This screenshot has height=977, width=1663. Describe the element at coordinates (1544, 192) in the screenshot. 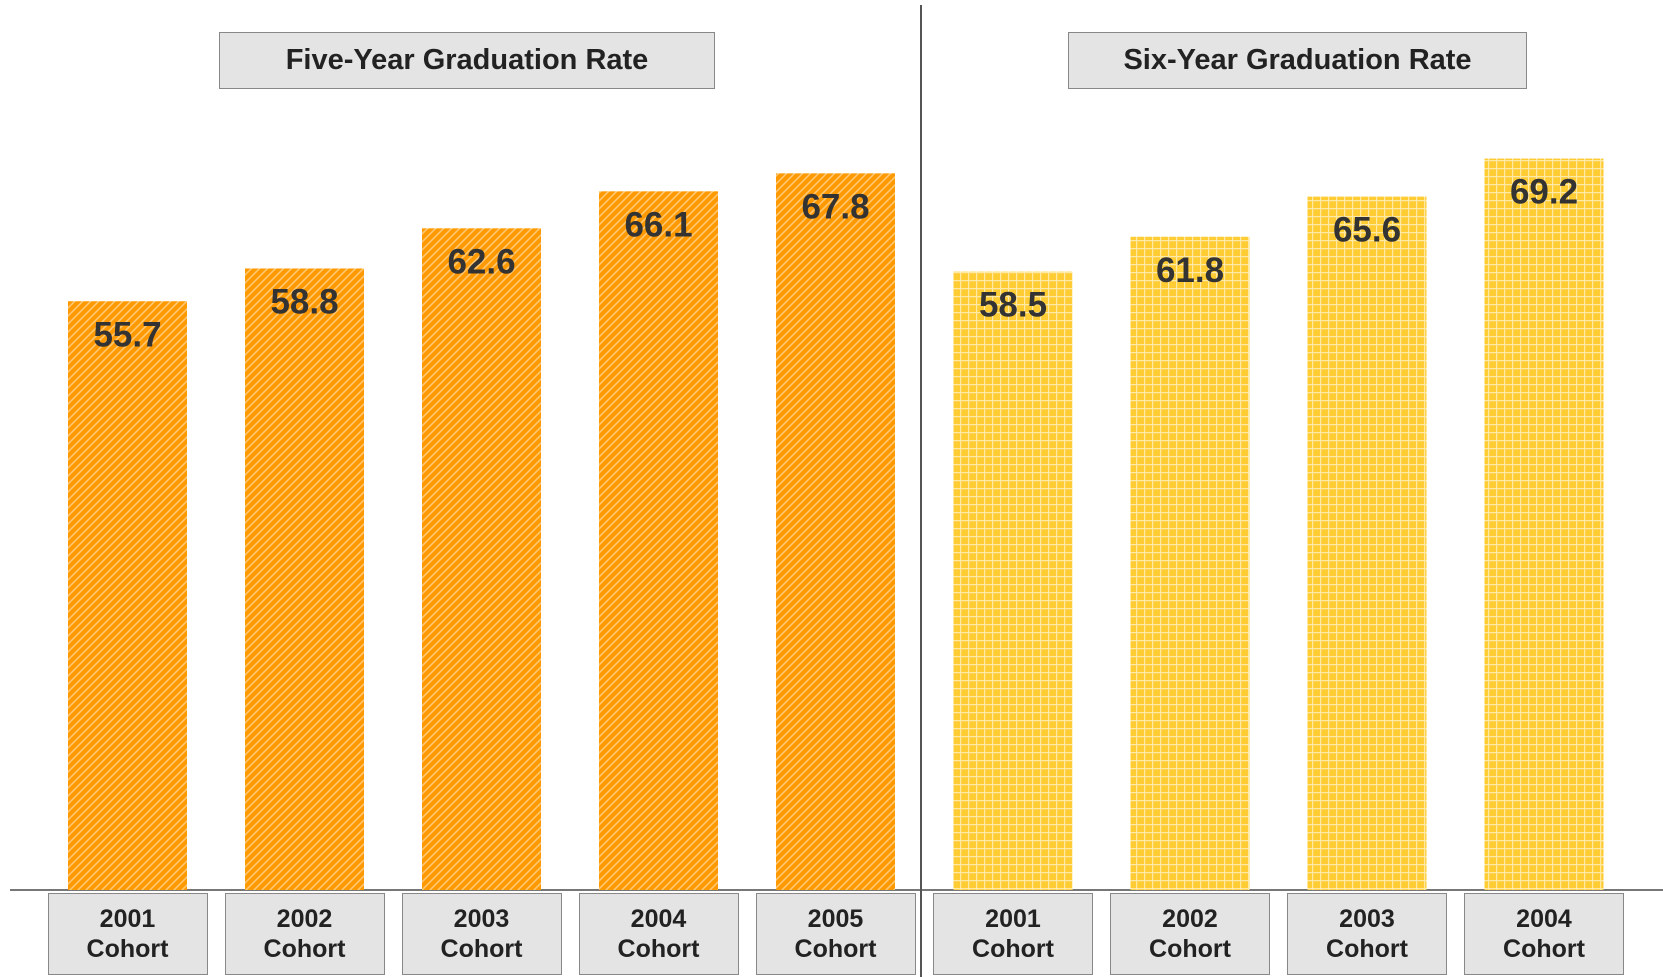

I see `value-label: 69.2` at that location.